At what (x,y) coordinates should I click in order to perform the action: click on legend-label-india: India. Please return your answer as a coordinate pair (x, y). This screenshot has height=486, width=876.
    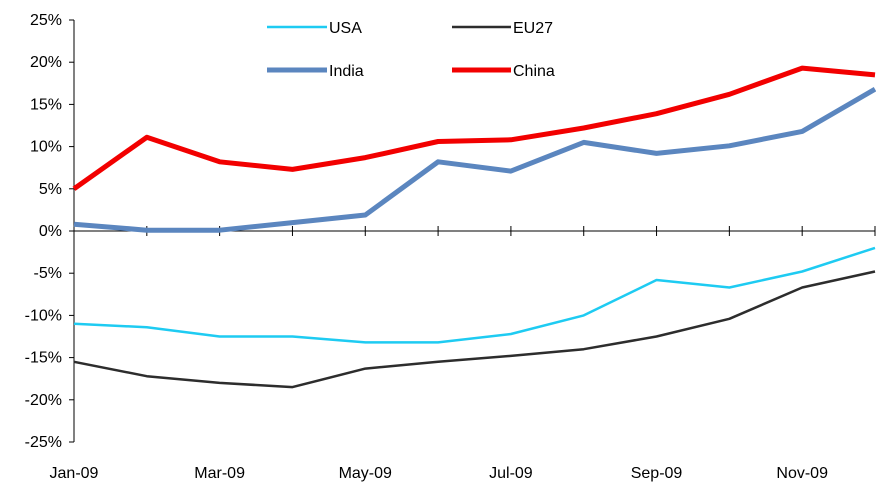
    Looking at the image, I should click on (346, 71).